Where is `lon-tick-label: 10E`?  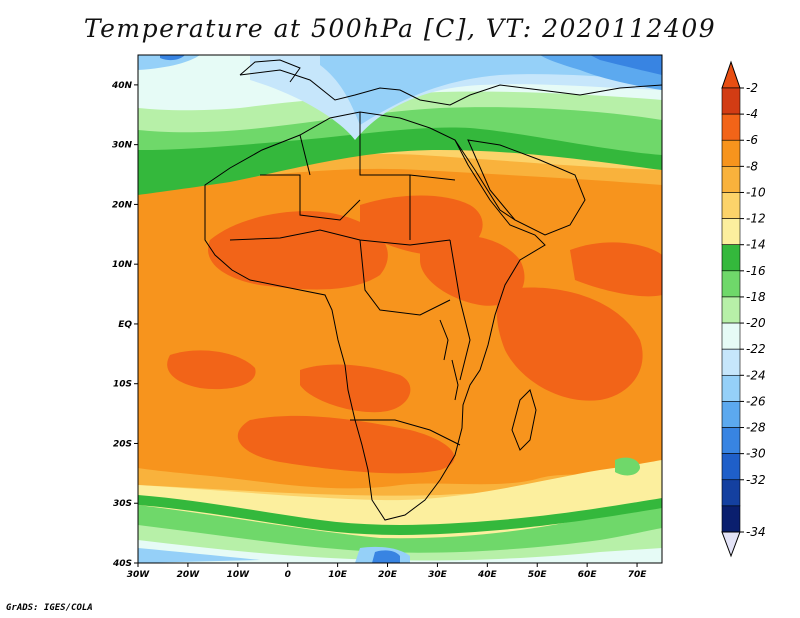
lon-tick-label: 10E is located at coordinates (338, 575).